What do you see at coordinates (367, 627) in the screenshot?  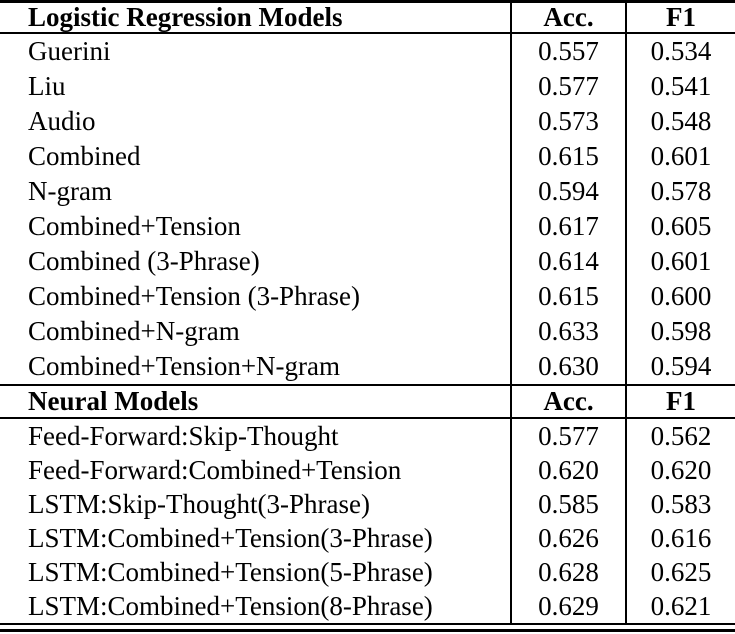 I see `table-bottom-rule-gap` at bounding box center [367, 627].